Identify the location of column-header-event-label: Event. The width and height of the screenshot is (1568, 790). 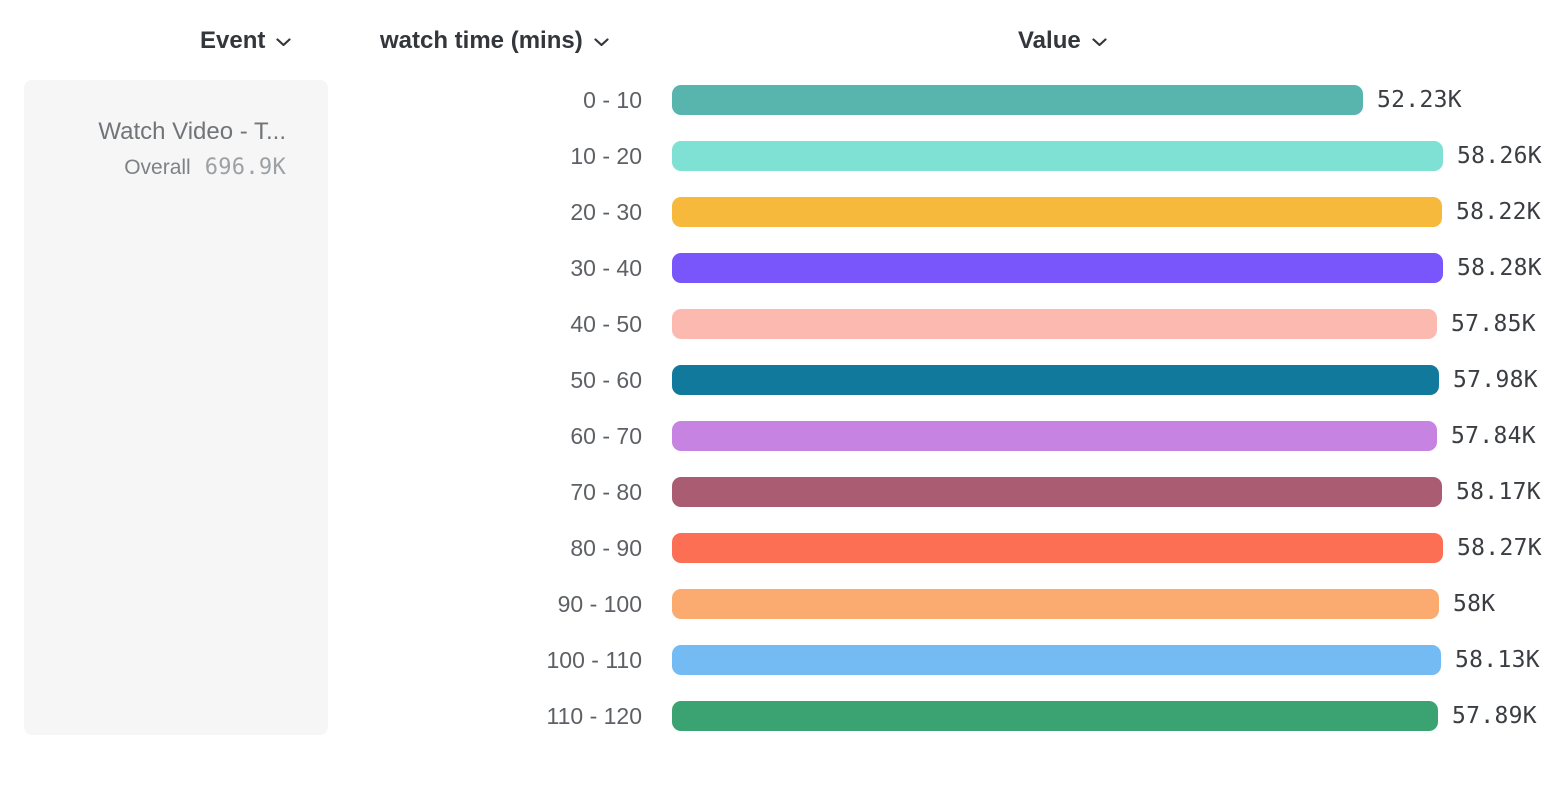
(233, 40).